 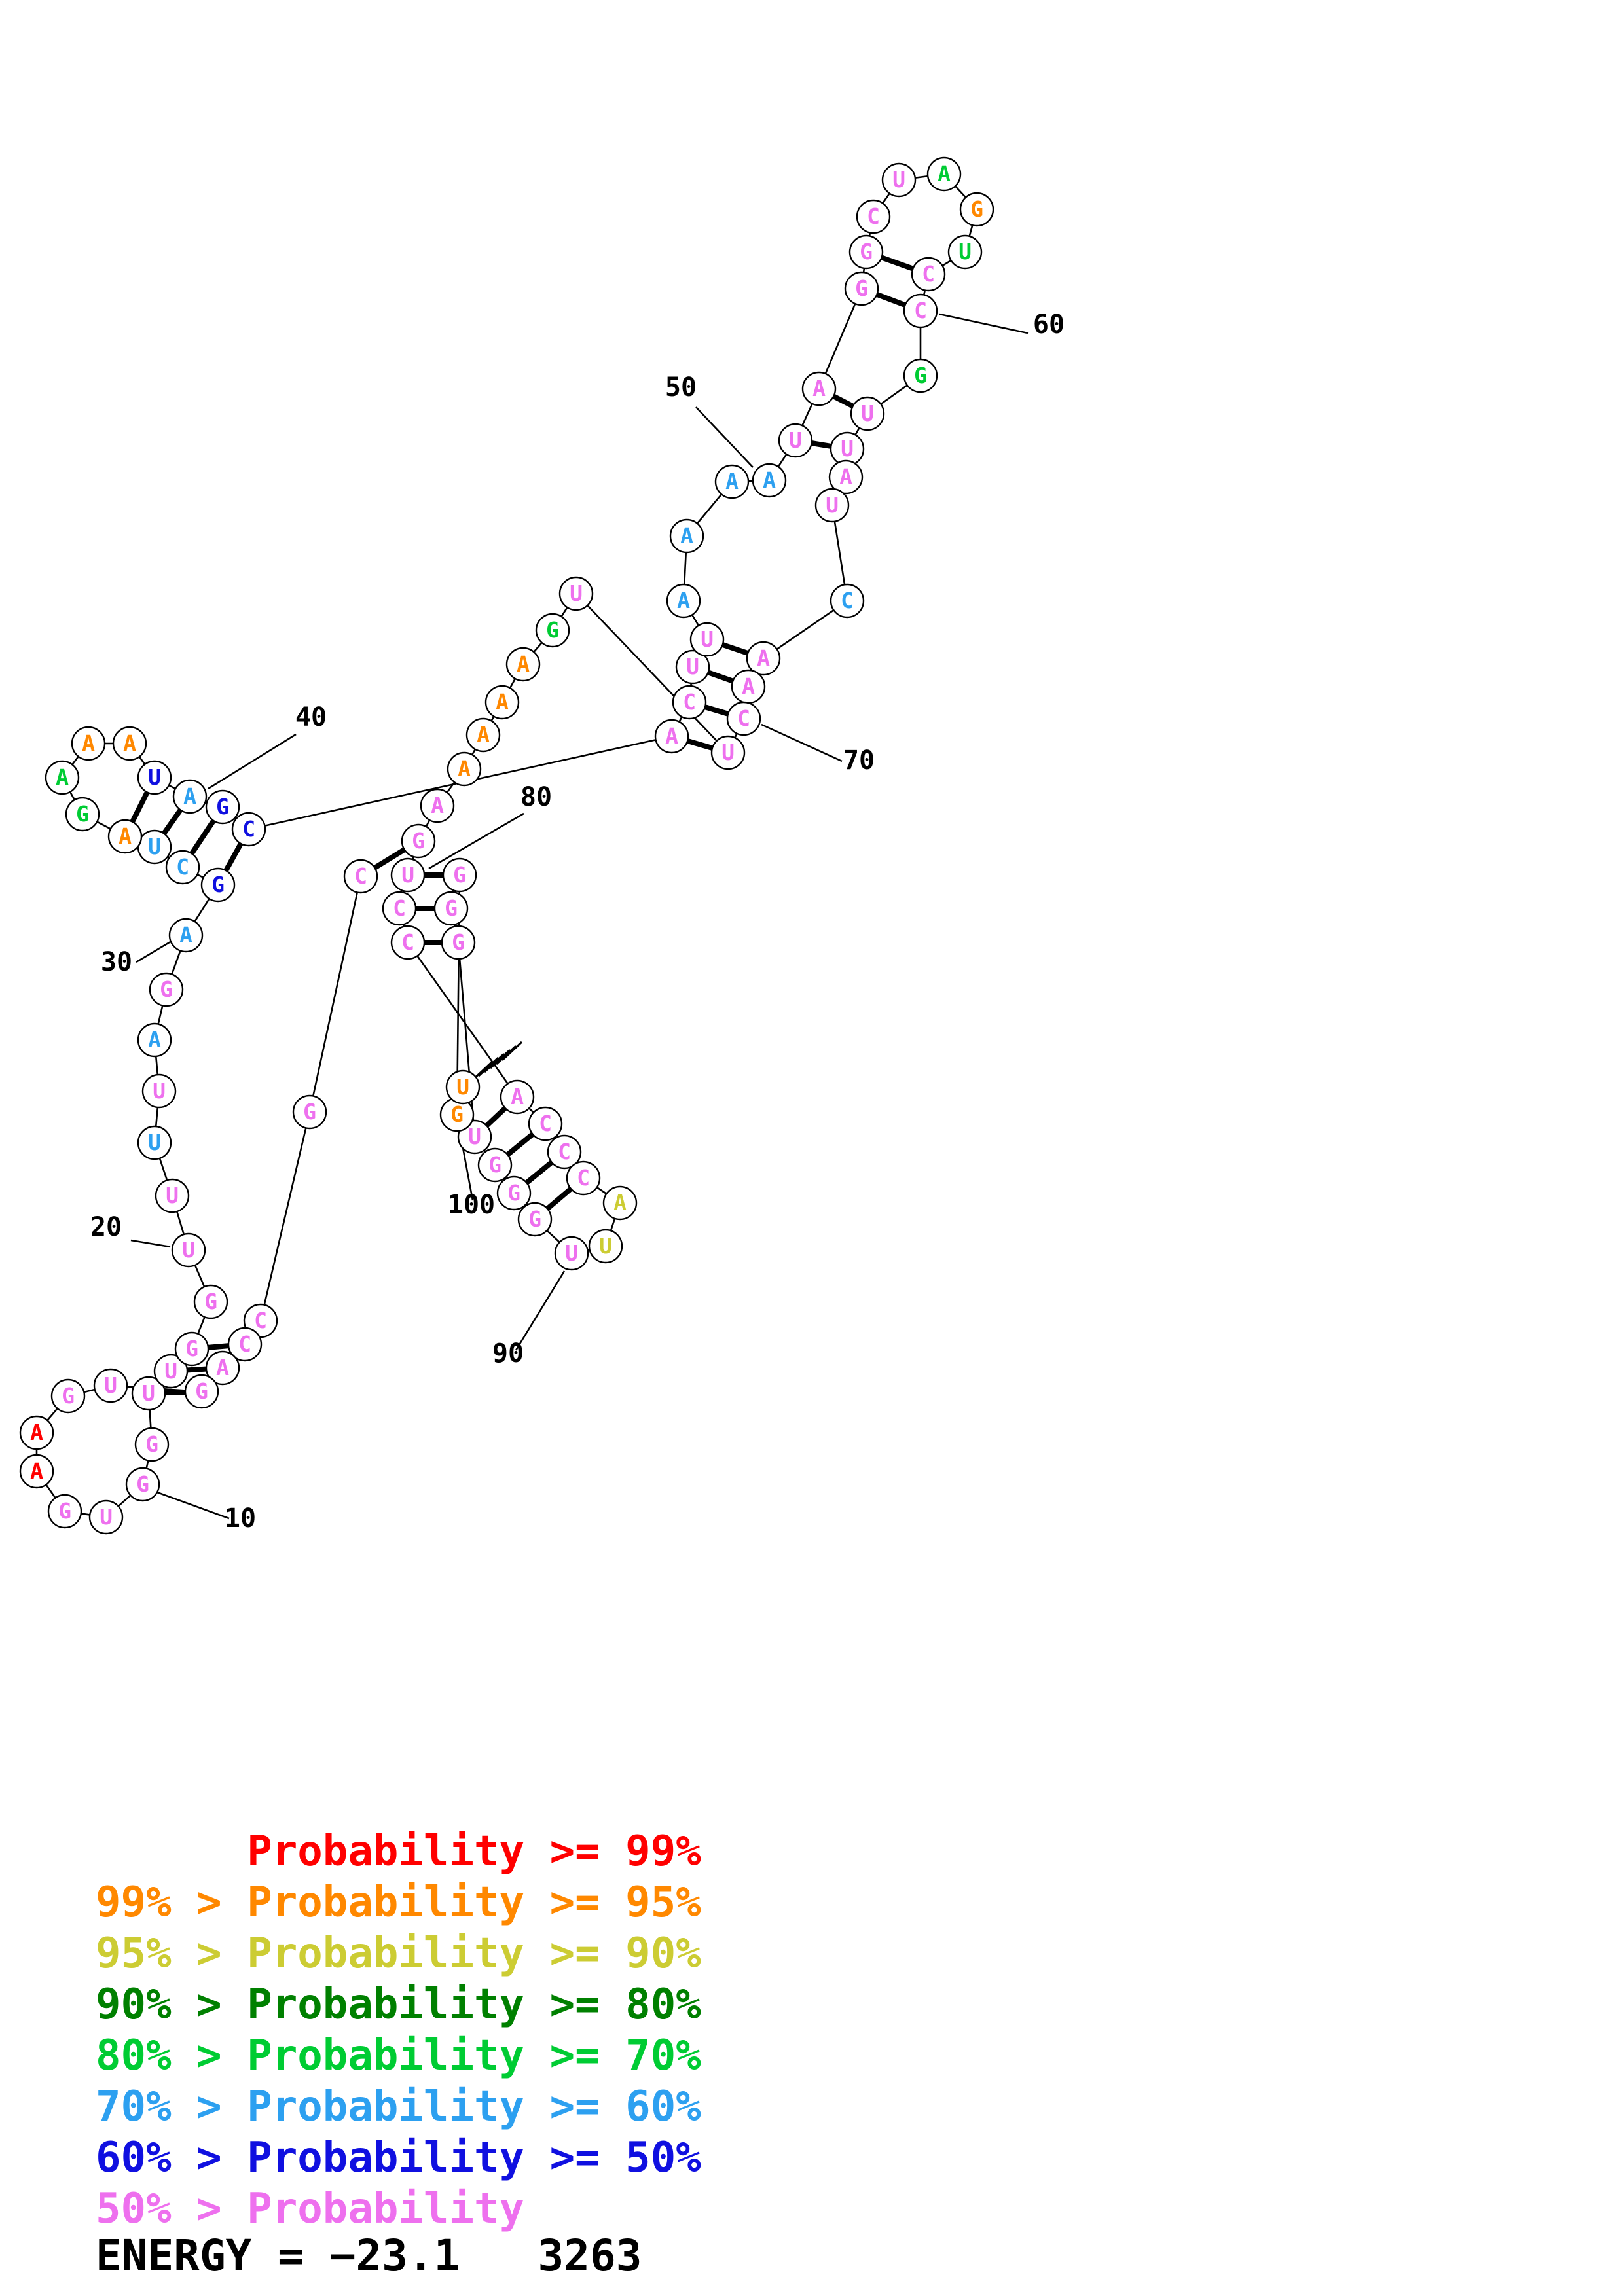 What do you see at coordinates (398, 1851) in the screenshot?
I see `legend-line: Probability >= 99%` at bounding box center [398, 1851].